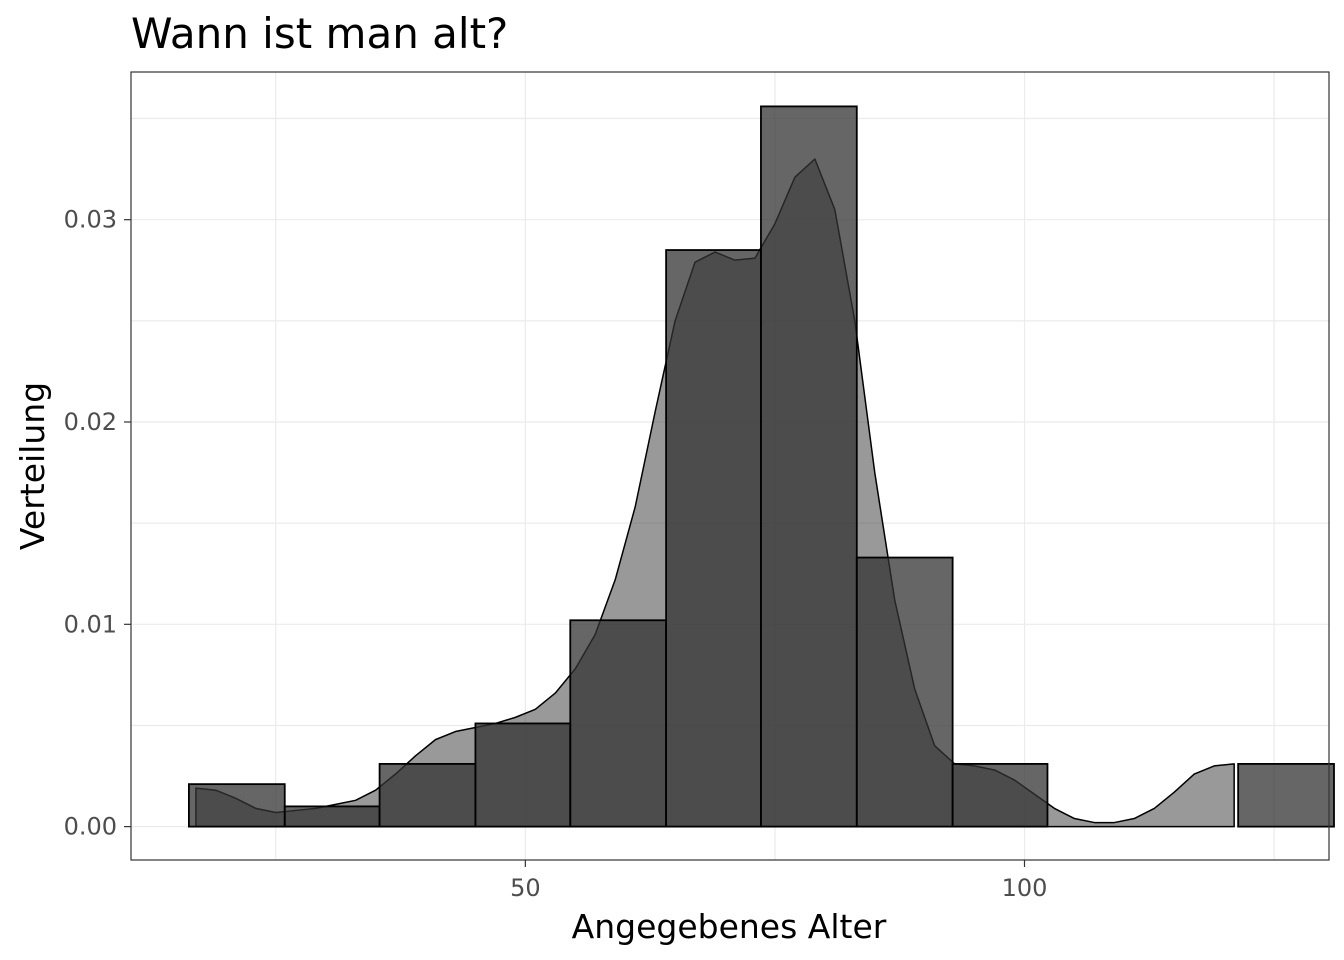 The width and height of the screenshot is (1344, 960). What do you see at coordinates (1025, 888) in the screenshot?
I see `x-tick-label: 100` at bounding box center [1025, 888].